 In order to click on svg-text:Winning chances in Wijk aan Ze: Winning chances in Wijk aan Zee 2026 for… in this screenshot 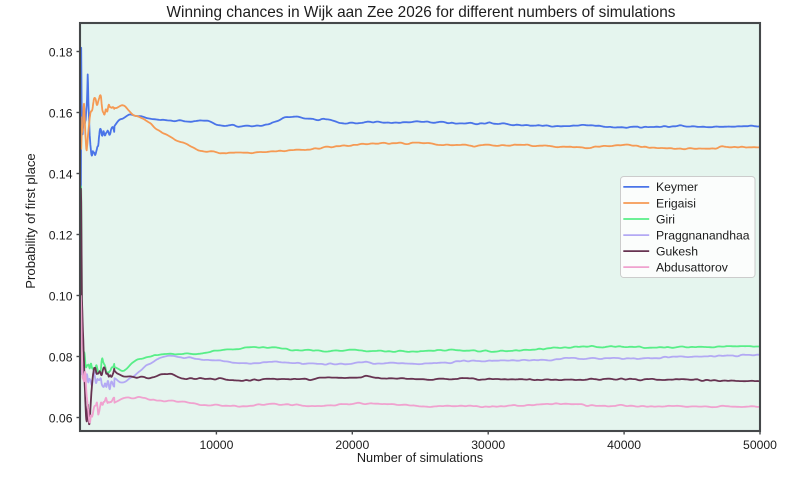, I will do `click(421, 12)`.